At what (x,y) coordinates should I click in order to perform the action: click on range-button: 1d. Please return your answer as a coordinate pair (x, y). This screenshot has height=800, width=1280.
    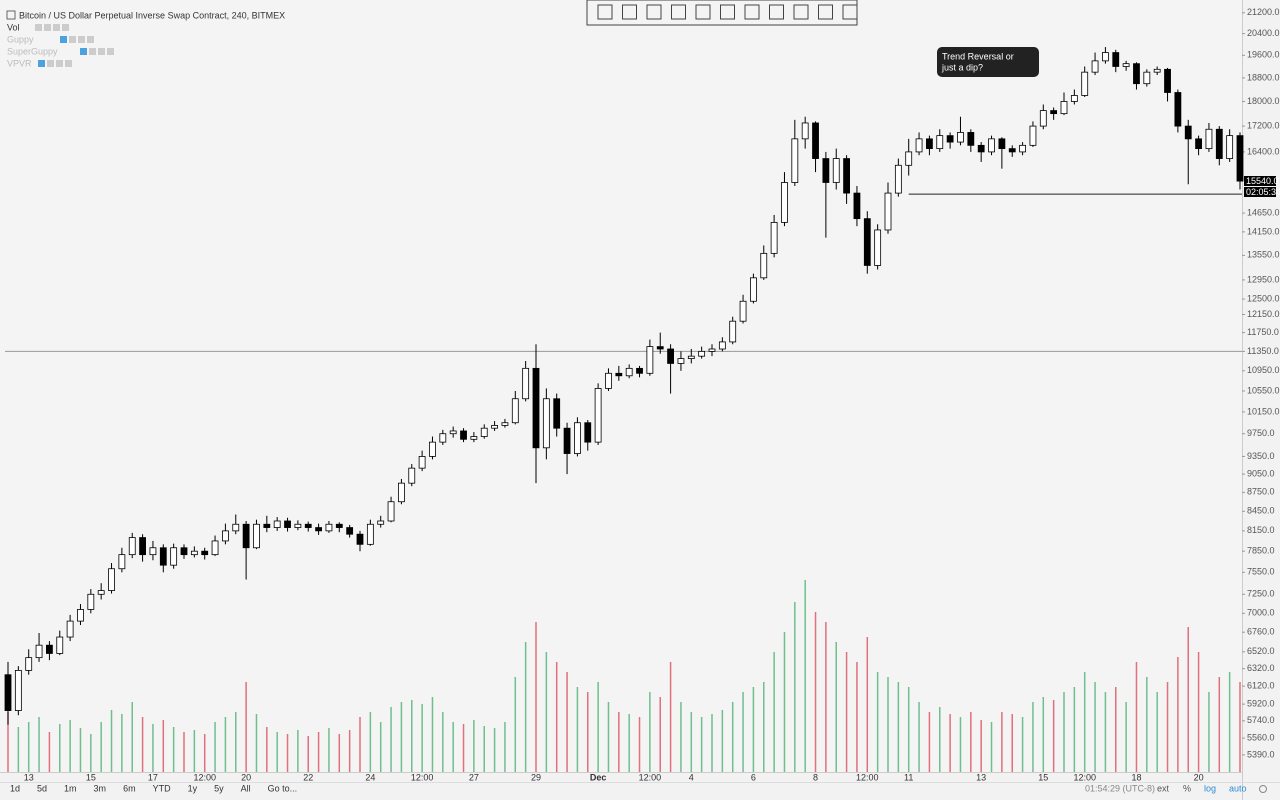
    Looking at the image, I should click on (15, 788).